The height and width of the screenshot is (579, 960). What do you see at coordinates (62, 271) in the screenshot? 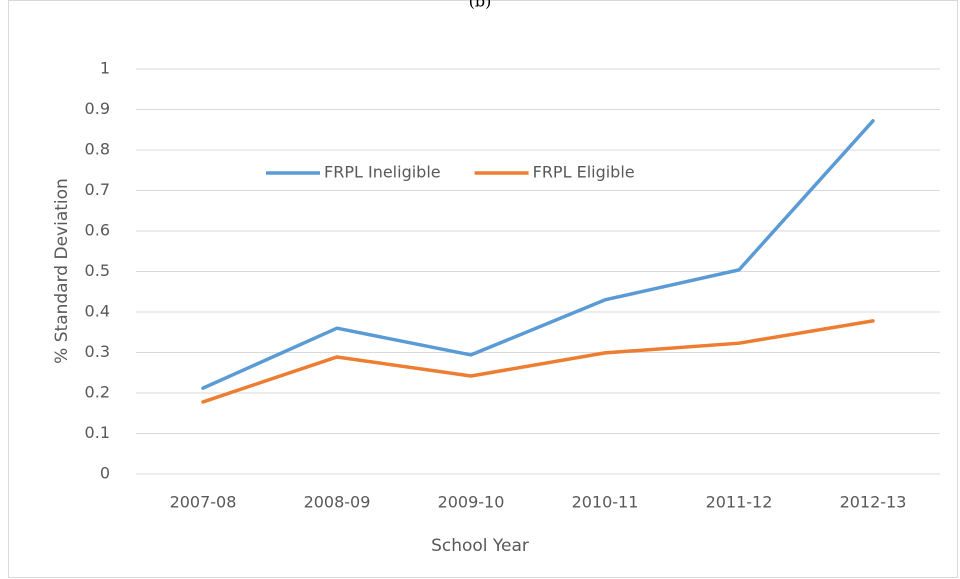
I see `y-axis-label: % Standard Deviation` at bounding box center [62, 271].